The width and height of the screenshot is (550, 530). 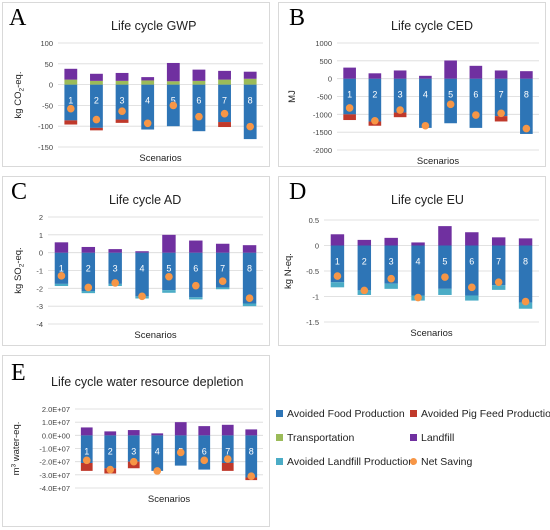 I want to click on legend-item-avoided-pig-feed: Avoided Pig Feed Production, so click(x=480, y=414).